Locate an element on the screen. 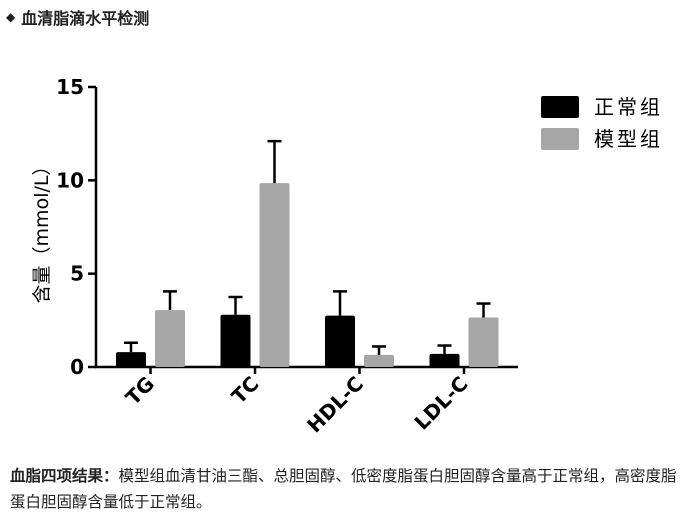 Image resolution: width=695 pixels, height=524 pixels. y-axis-title: 含量（mmol/L） is located at coordinates (42, 230).